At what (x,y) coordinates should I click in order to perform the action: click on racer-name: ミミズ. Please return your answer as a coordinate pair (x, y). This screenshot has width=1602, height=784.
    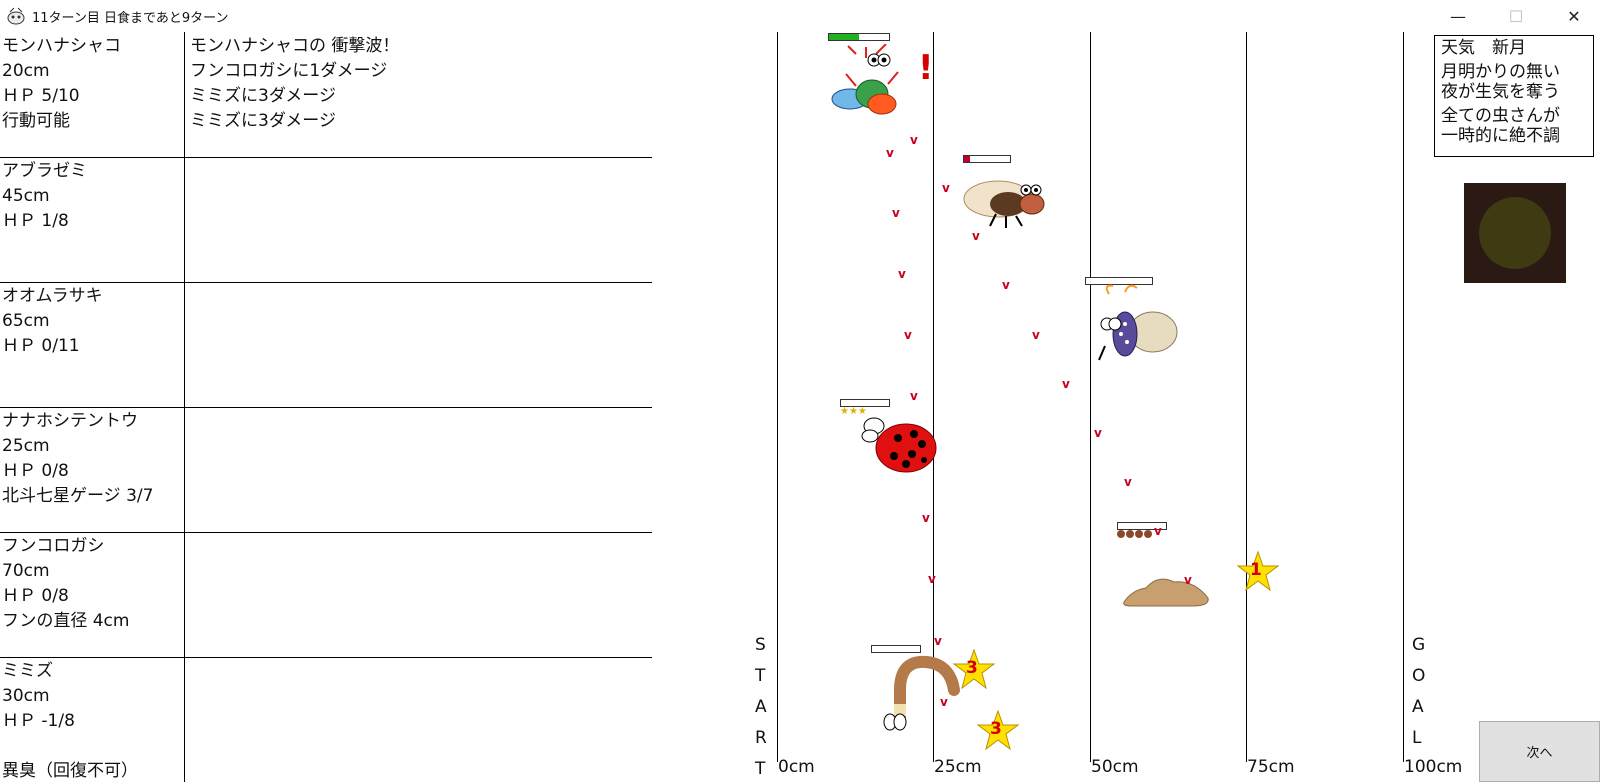
    Looking at the image, I should click on (27, 671).